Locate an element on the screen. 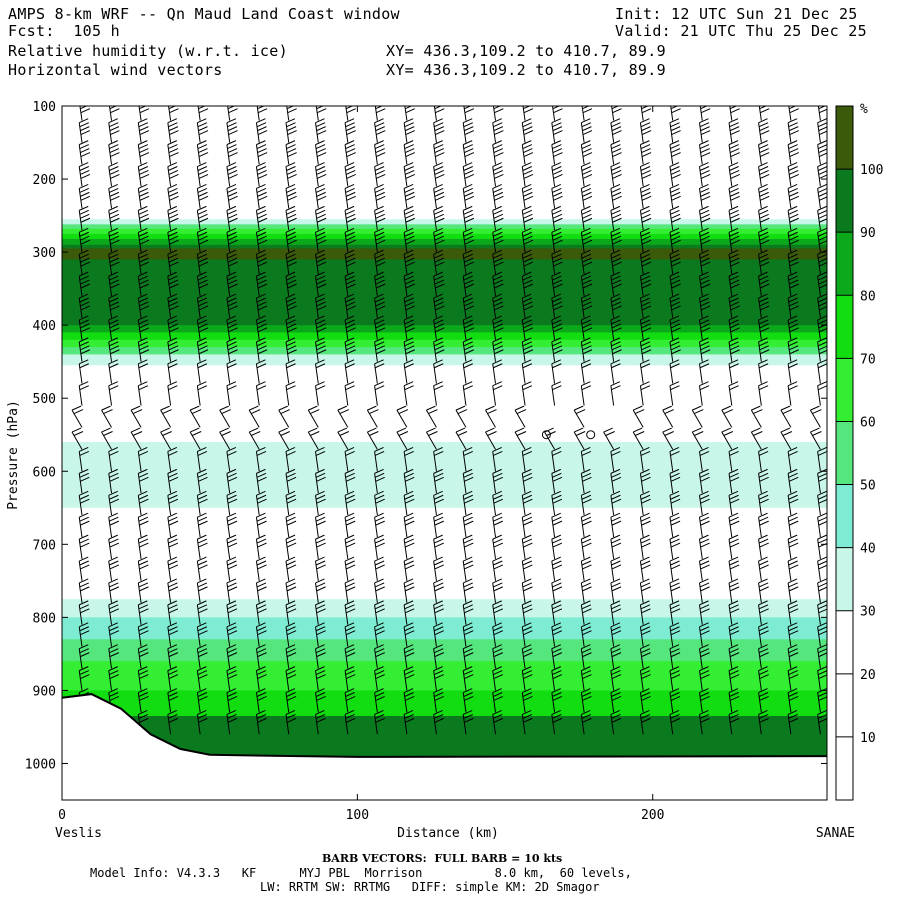  x-tick-label: 0 is located at coordinates (62, 815).